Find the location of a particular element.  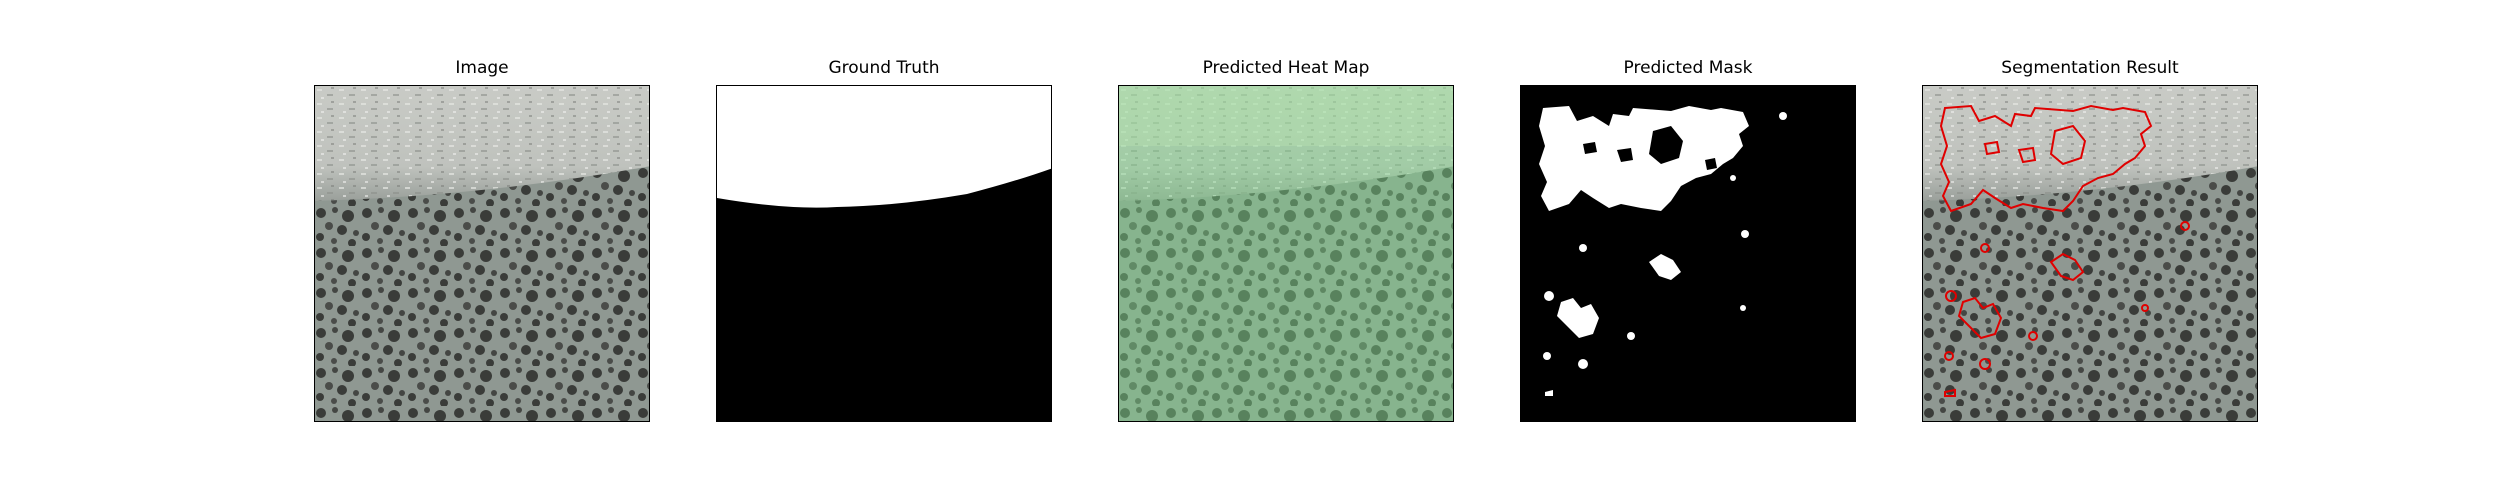

image-panel is located at coordinates (482, 253).